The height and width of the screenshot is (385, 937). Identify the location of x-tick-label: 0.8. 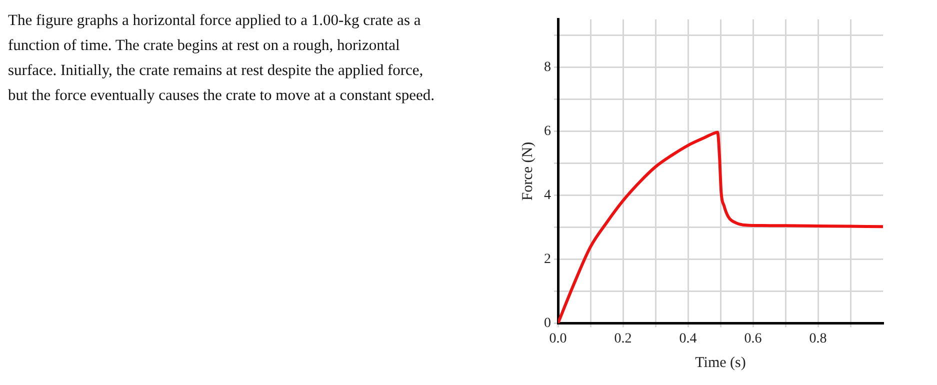
(818, 338).